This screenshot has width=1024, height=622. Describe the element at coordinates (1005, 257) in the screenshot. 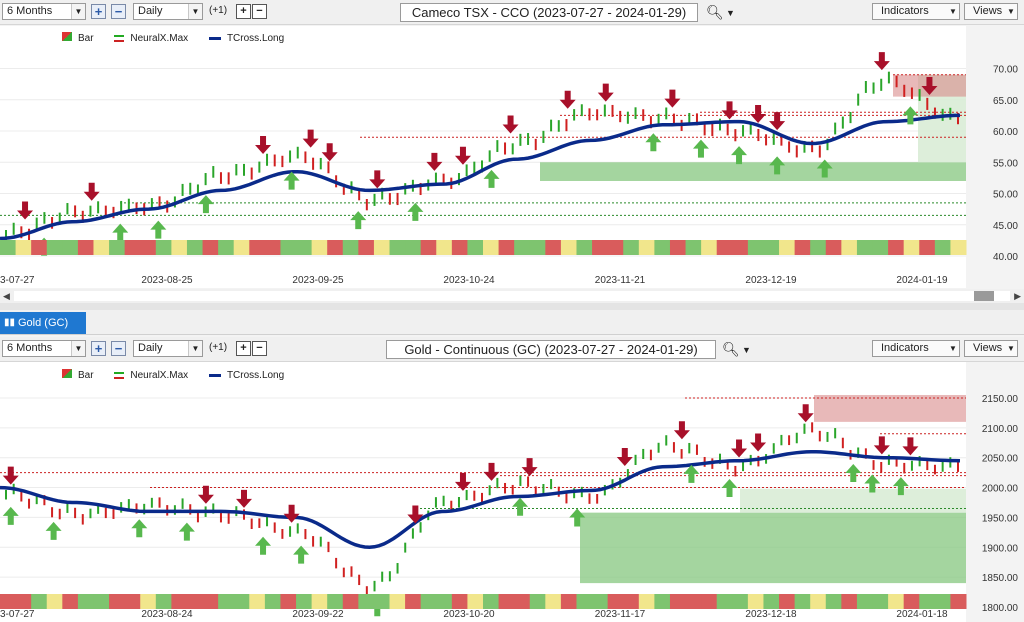

I see `y-tick-label: 40.00` at that location.